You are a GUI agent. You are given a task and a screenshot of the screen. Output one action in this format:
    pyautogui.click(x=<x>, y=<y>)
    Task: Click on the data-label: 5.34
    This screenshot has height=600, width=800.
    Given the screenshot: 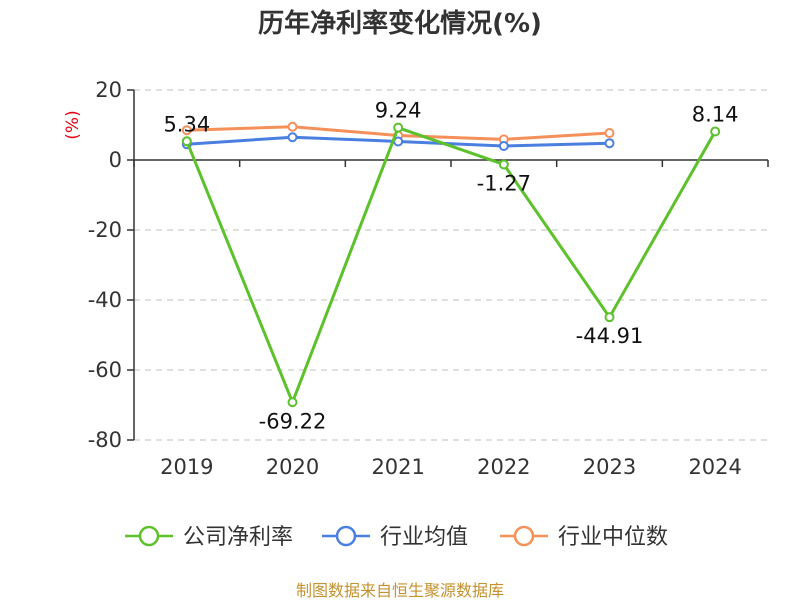 What is the action you would take?
    pyautogui.click(x=186, y=124)
    